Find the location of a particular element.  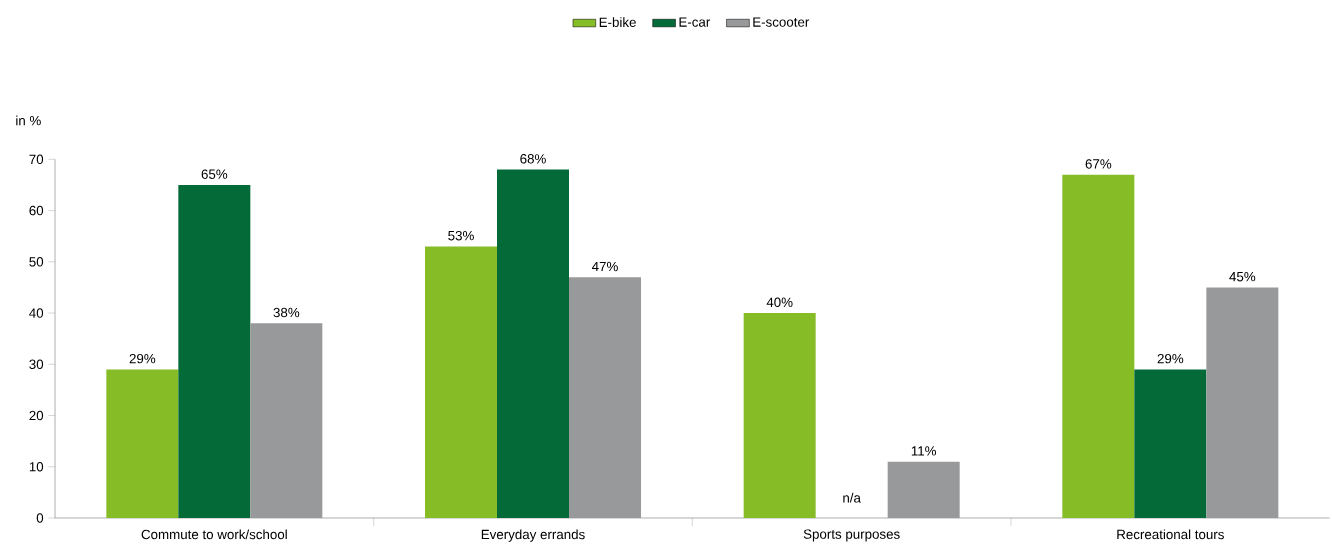

y-tick-label: 0 is located at coordinates (40, 518).